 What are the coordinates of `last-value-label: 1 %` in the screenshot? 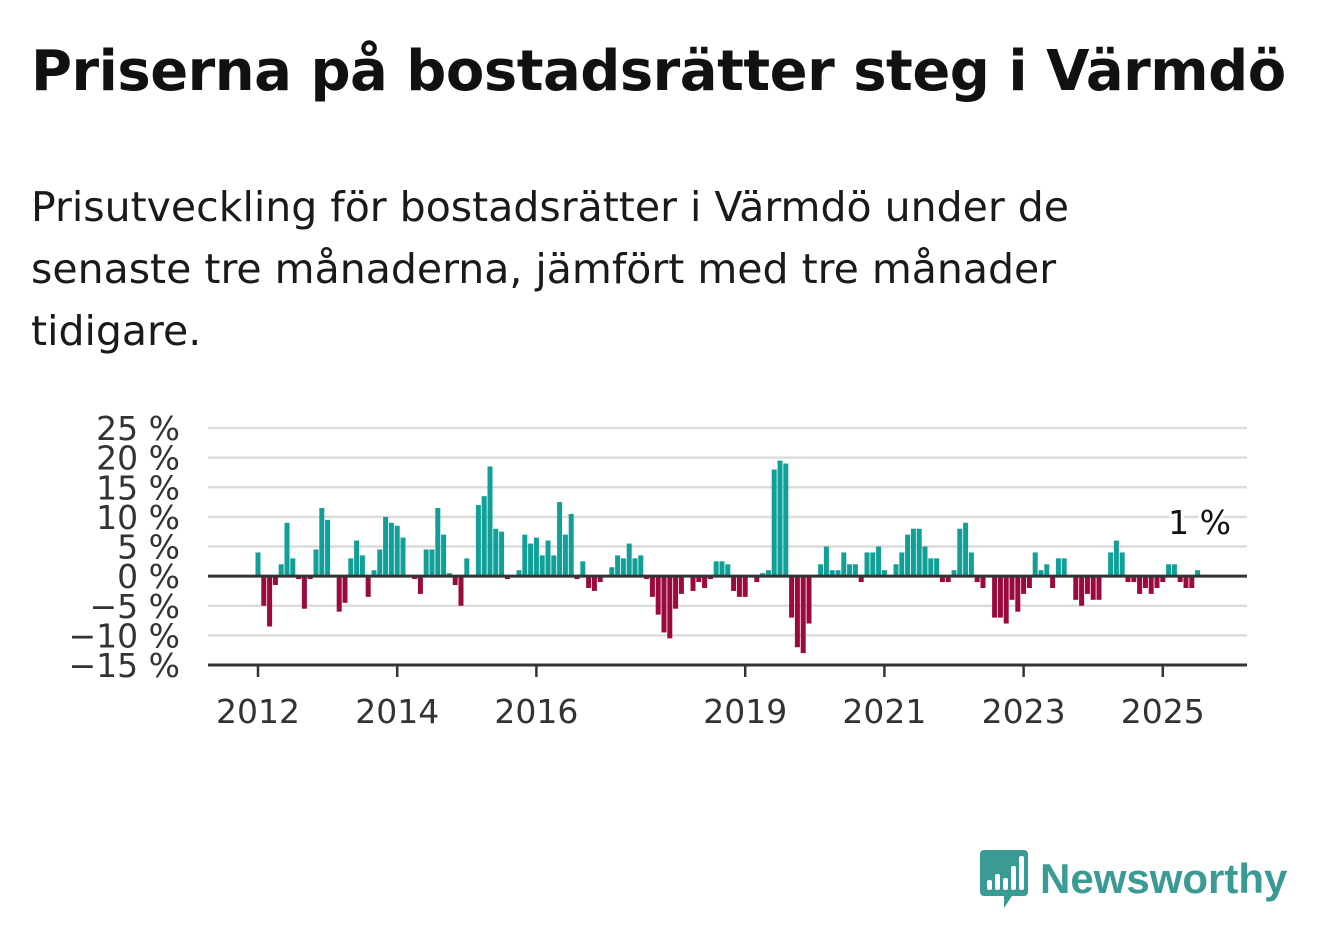 It's located at (1199, 522).